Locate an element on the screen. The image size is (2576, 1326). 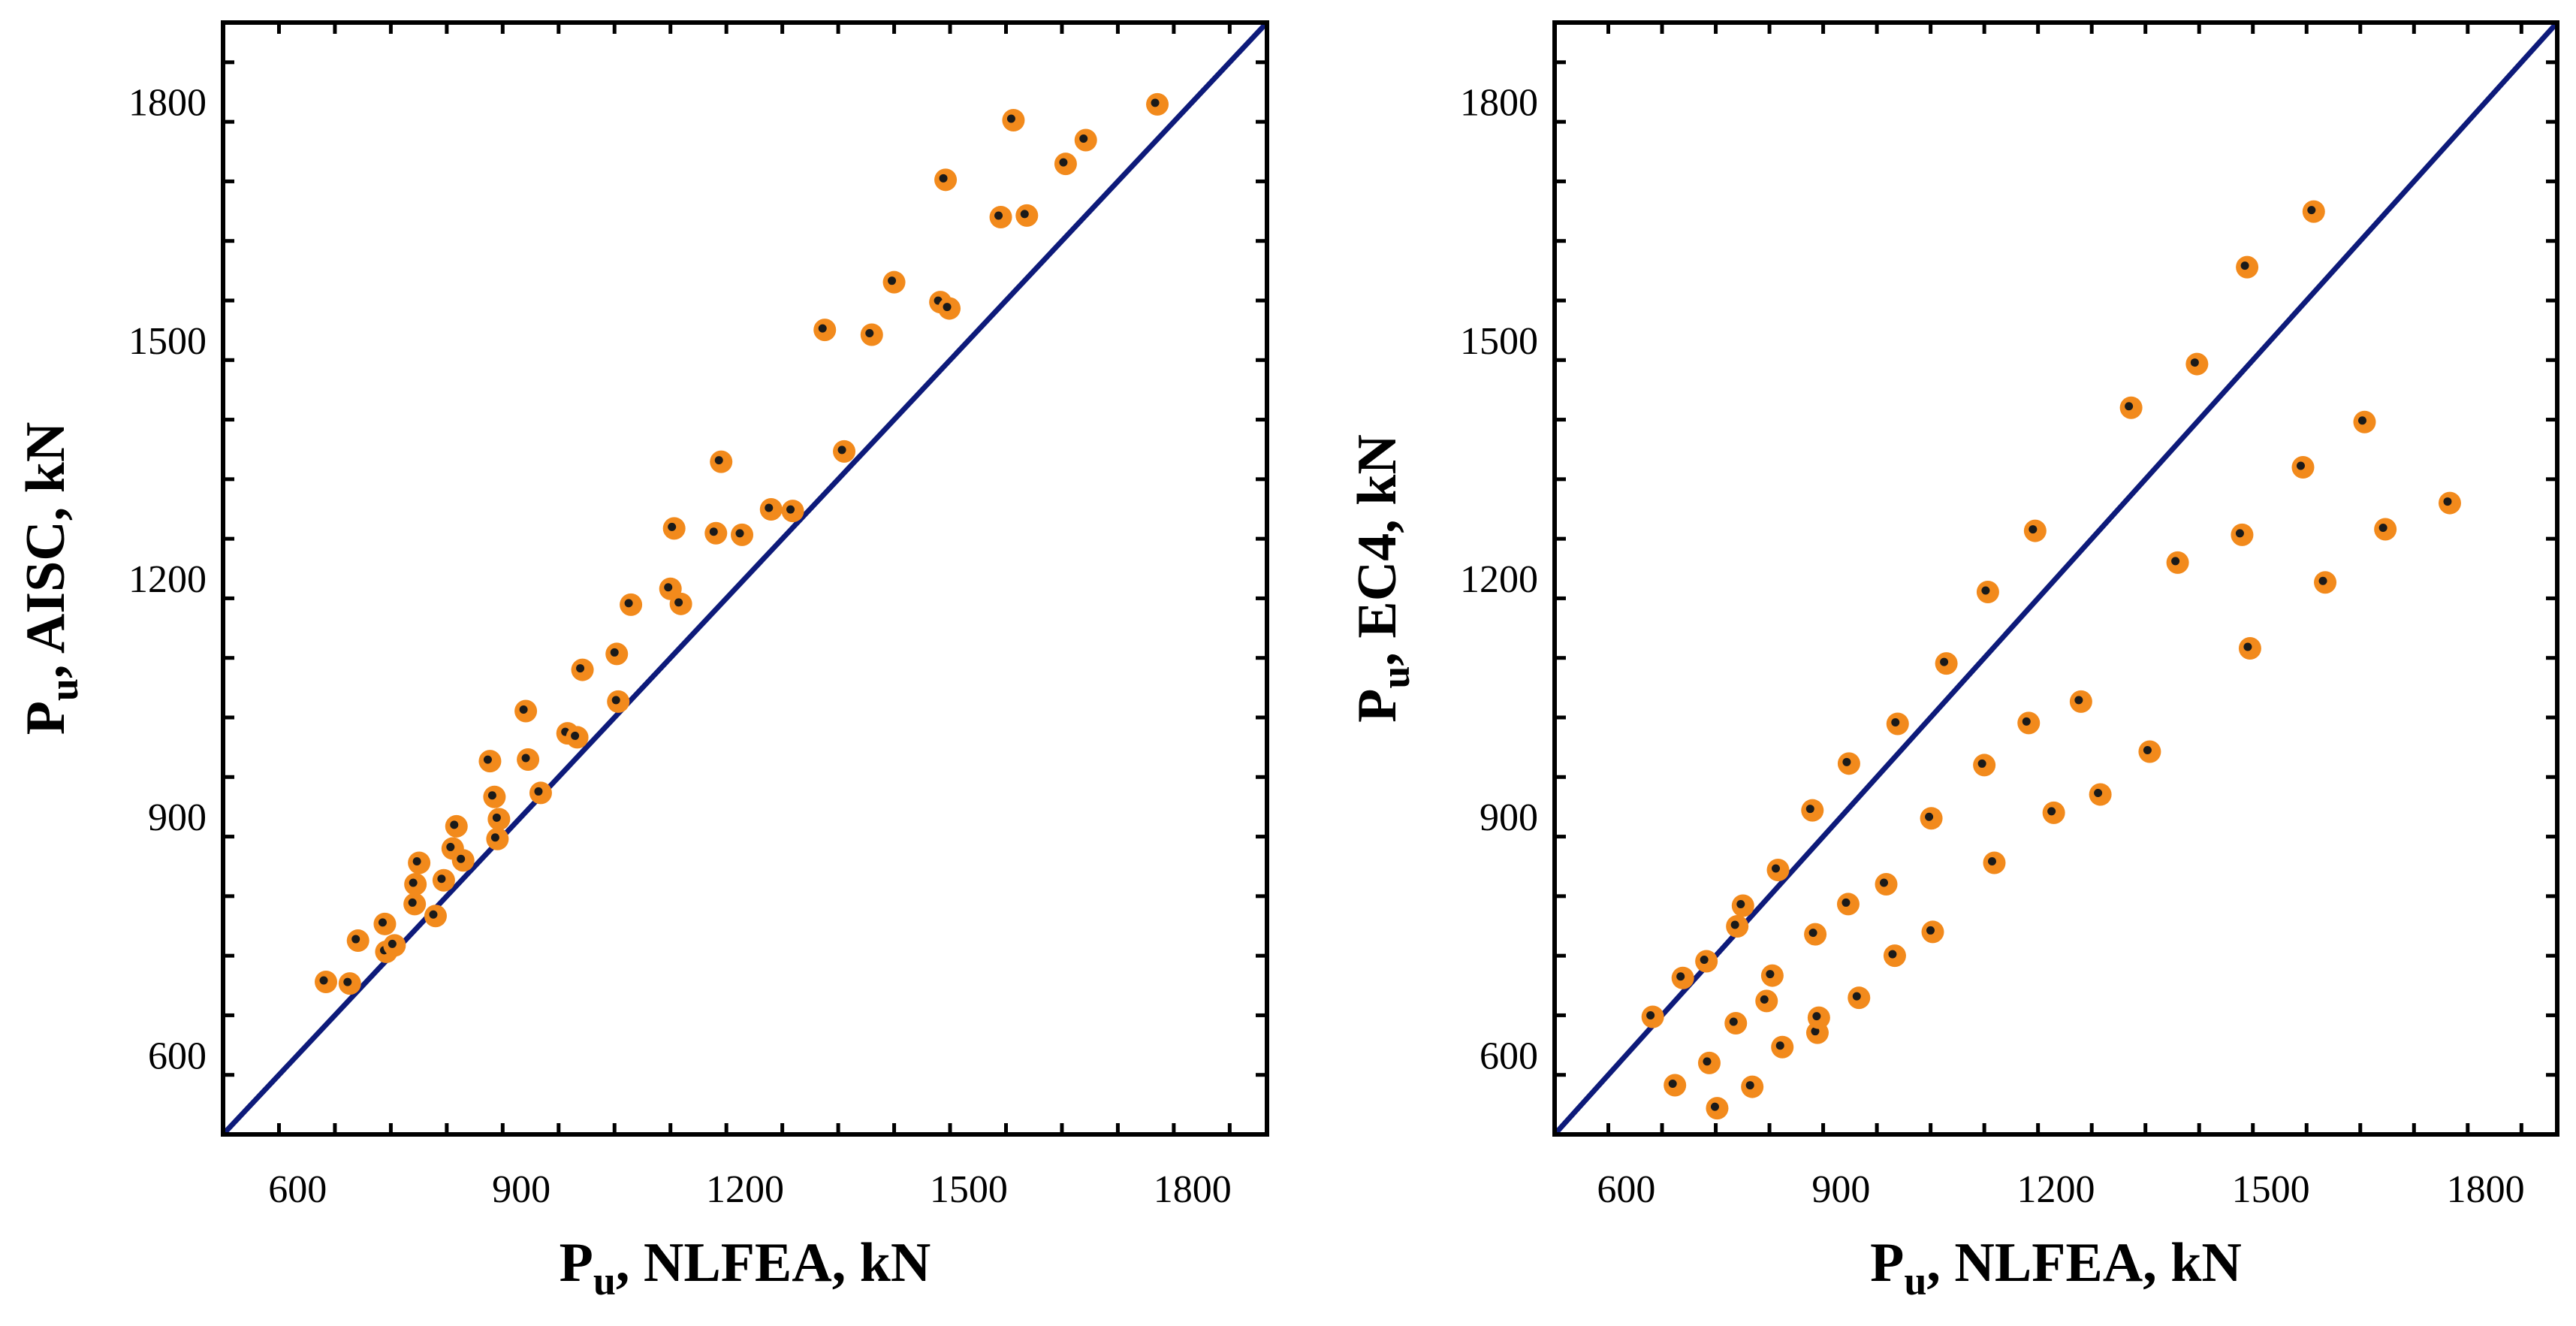
right-x-axis-title: Pu, NLFEA, kN is located at coordinates (2056, 1267).